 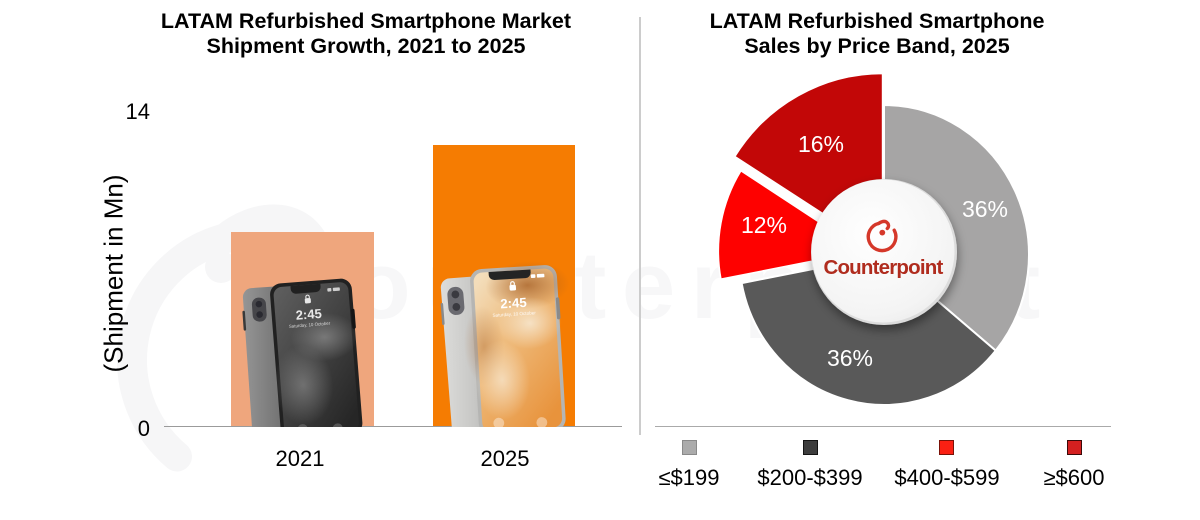 What do you see at coordinates (764, 225) in the screenshot?
I see `svg-text: 12%` at bounding box center [764, 225].